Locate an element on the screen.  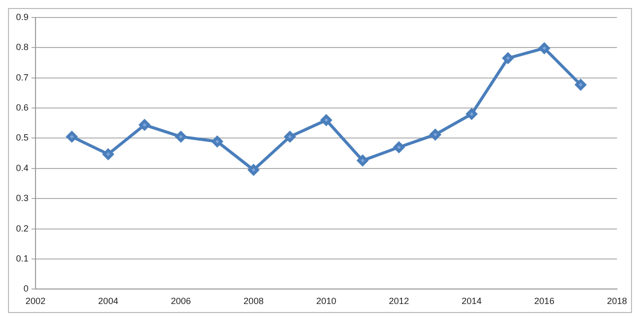
x-tick-label: 2014 is located at coordinates (472, 301).